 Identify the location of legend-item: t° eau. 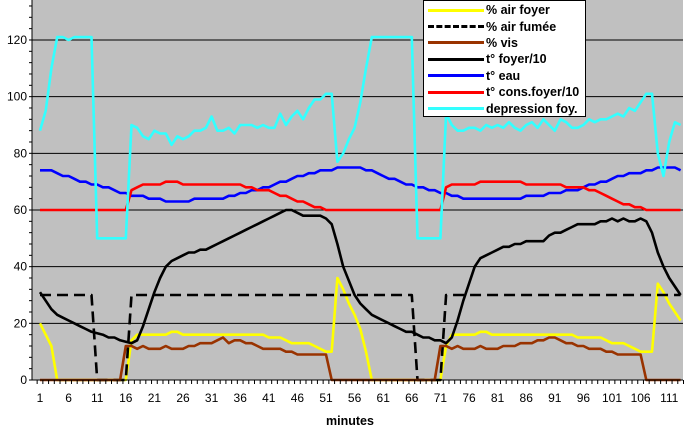
(504, 76).